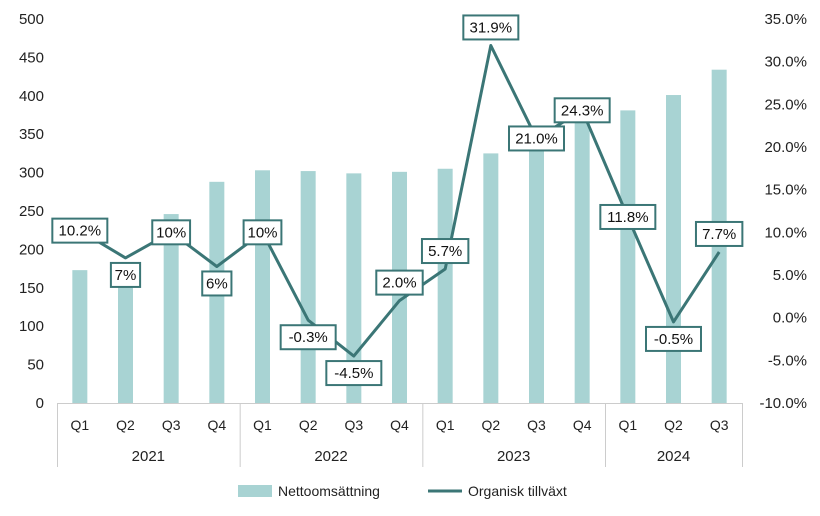 The width and height of the screenshot is (820, 516). I want to click on data-label-text: 7.7%, so click(719, 234).